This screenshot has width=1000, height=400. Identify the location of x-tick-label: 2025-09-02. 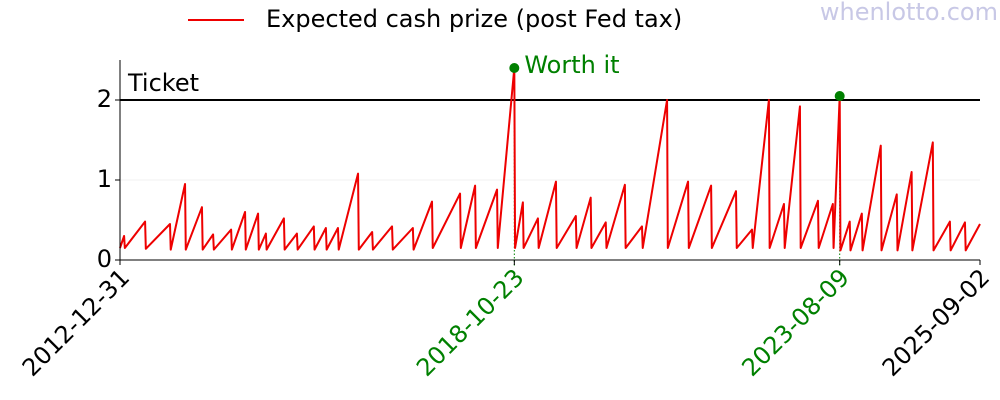
(936, 322).